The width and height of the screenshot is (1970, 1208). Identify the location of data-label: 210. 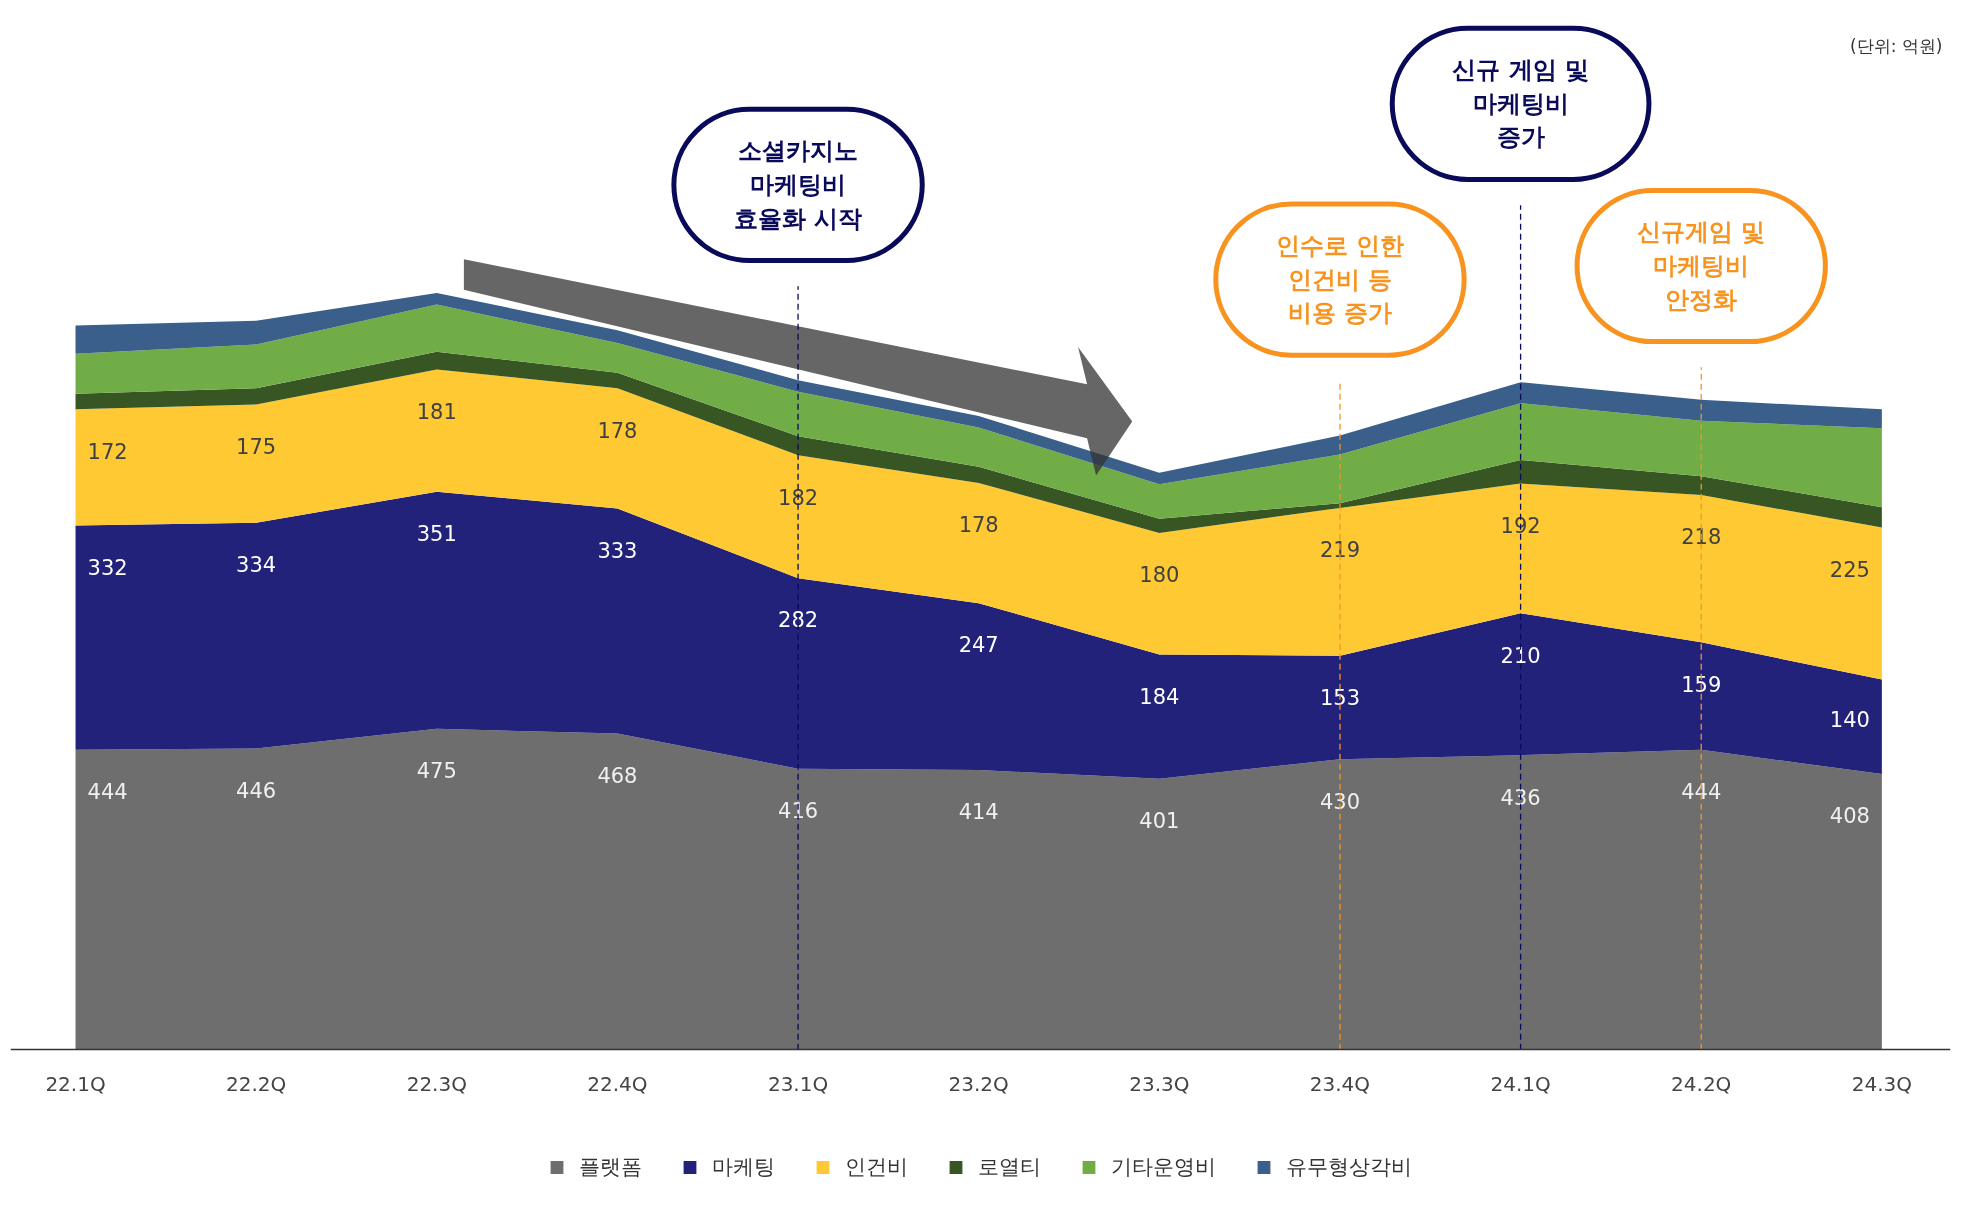
(1520, 655).